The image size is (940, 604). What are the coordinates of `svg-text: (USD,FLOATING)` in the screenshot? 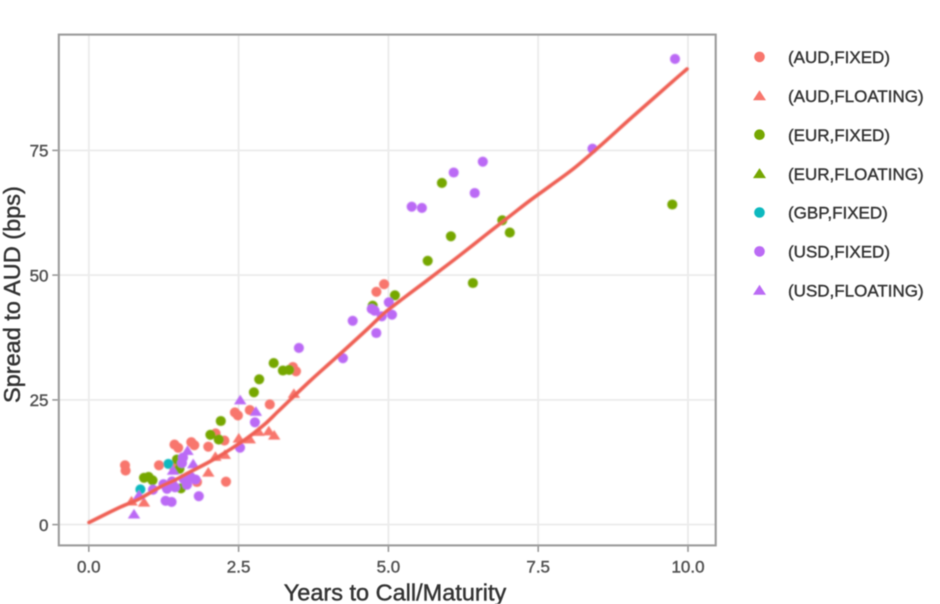 It's located at (856, 291).